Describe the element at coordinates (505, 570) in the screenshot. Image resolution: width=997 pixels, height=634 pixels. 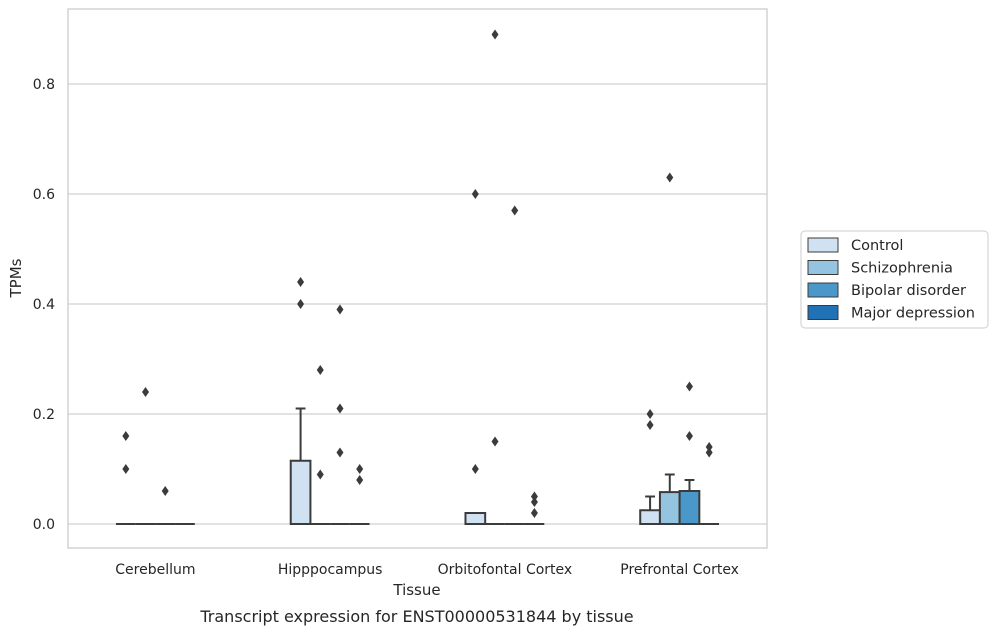
I see `x-tick-label: Orbitofontal Cortex` at that location.